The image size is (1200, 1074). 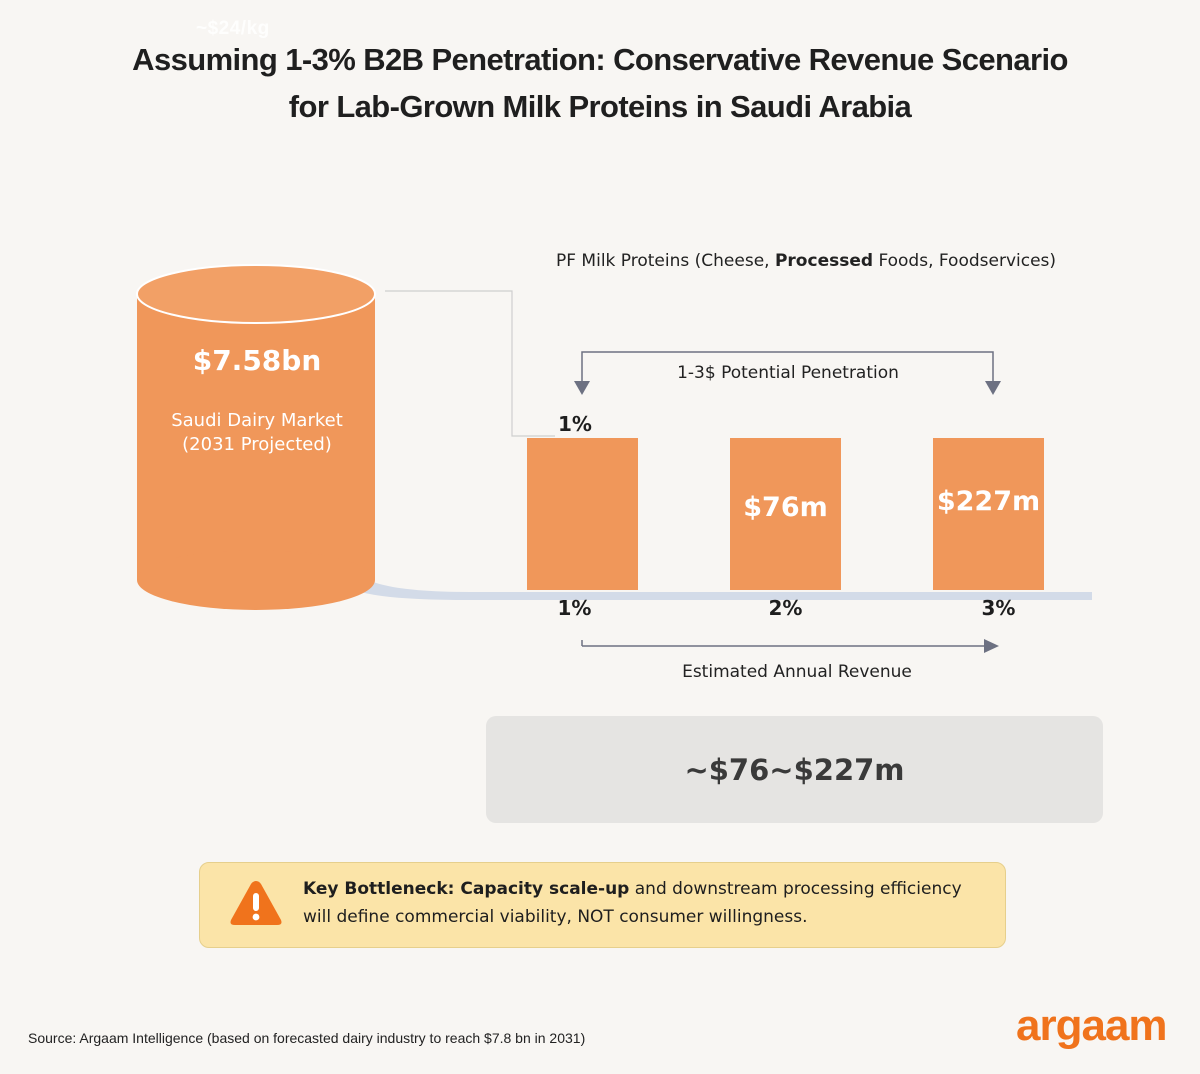 I want to click on argaam-logo: argaam, so click(x=1092, y=1025).